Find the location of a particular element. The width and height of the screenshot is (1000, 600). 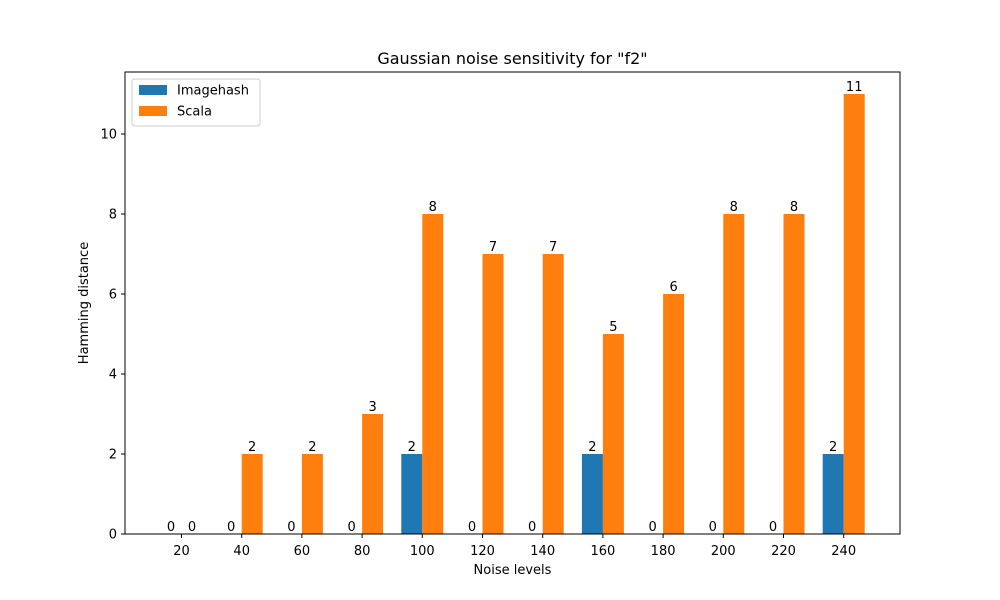

y-tick-label: 8 is located at coordinates (113, 215).